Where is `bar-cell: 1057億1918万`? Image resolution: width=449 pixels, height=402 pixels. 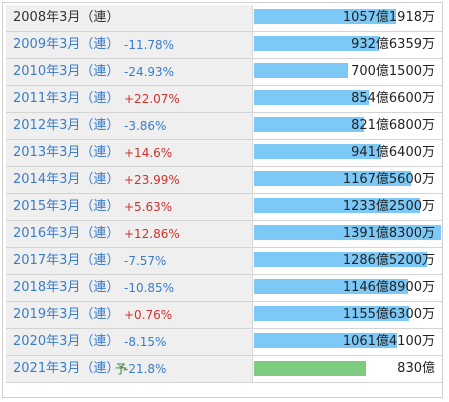
bar-cell: 1057億1918万 is located at coordinates (347, 18).